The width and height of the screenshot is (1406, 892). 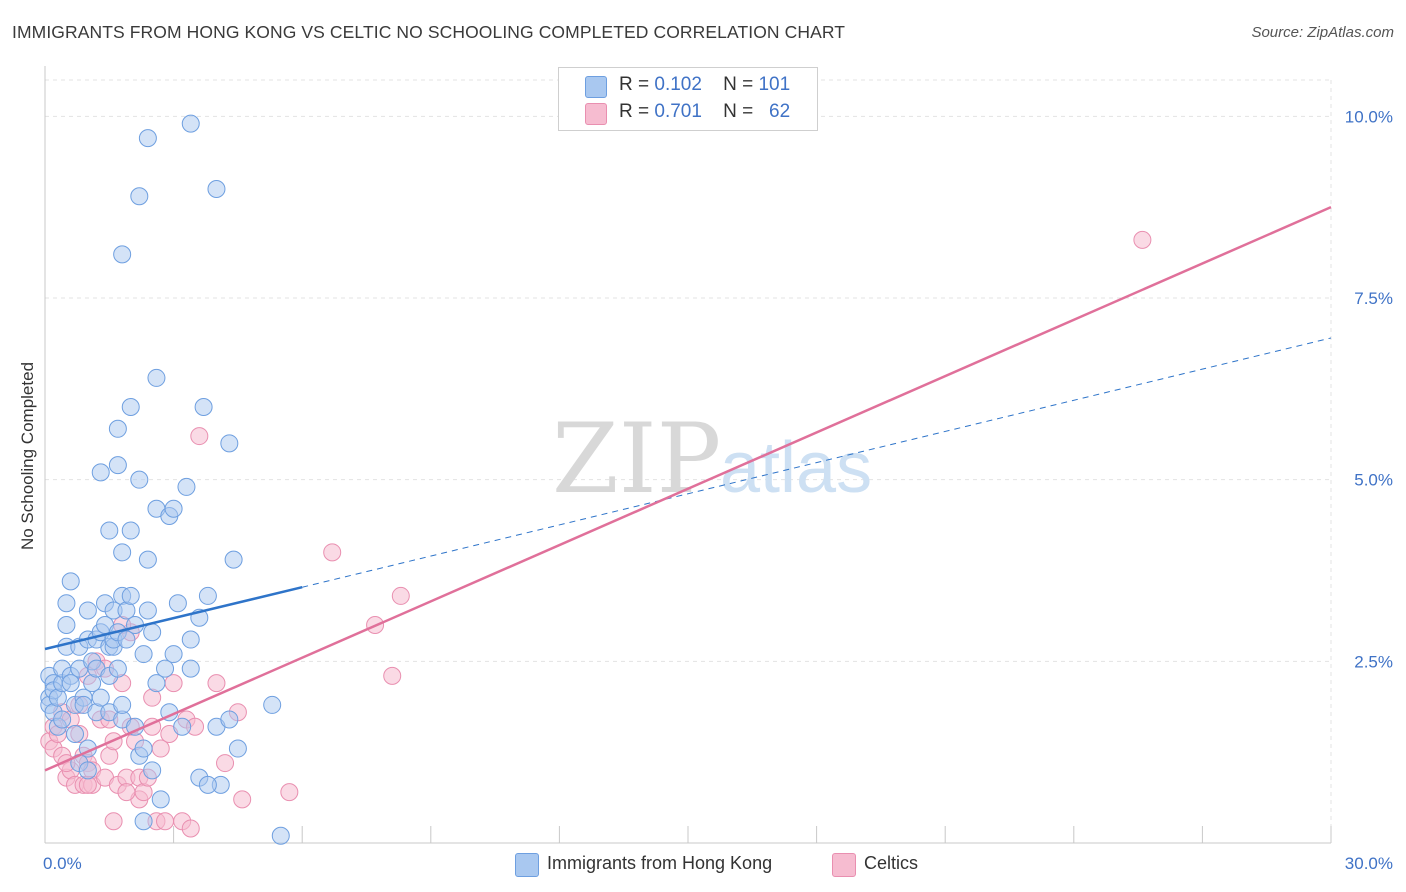 What do you see at coordinates (774, 84) in the screenshot?
I see `legend-n-value: 101` at bounding box center [774, 84].